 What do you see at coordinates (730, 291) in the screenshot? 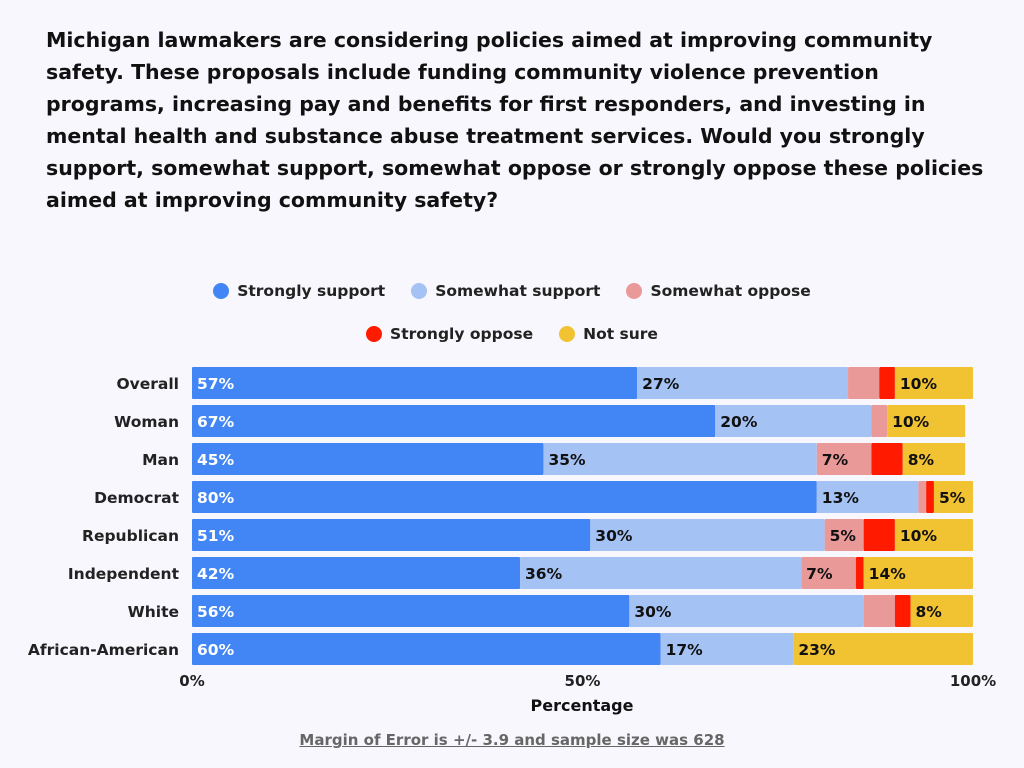
I see `legend-label: Somewhat oppose` at bounding box center [730, 291].